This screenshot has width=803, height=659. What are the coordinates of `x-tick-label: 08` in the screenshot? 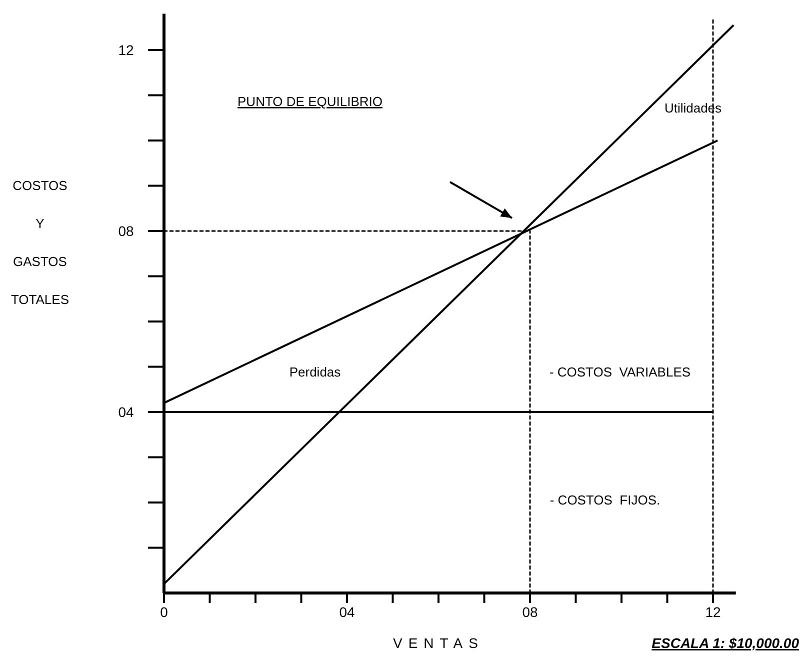 It's located at (530, 612).